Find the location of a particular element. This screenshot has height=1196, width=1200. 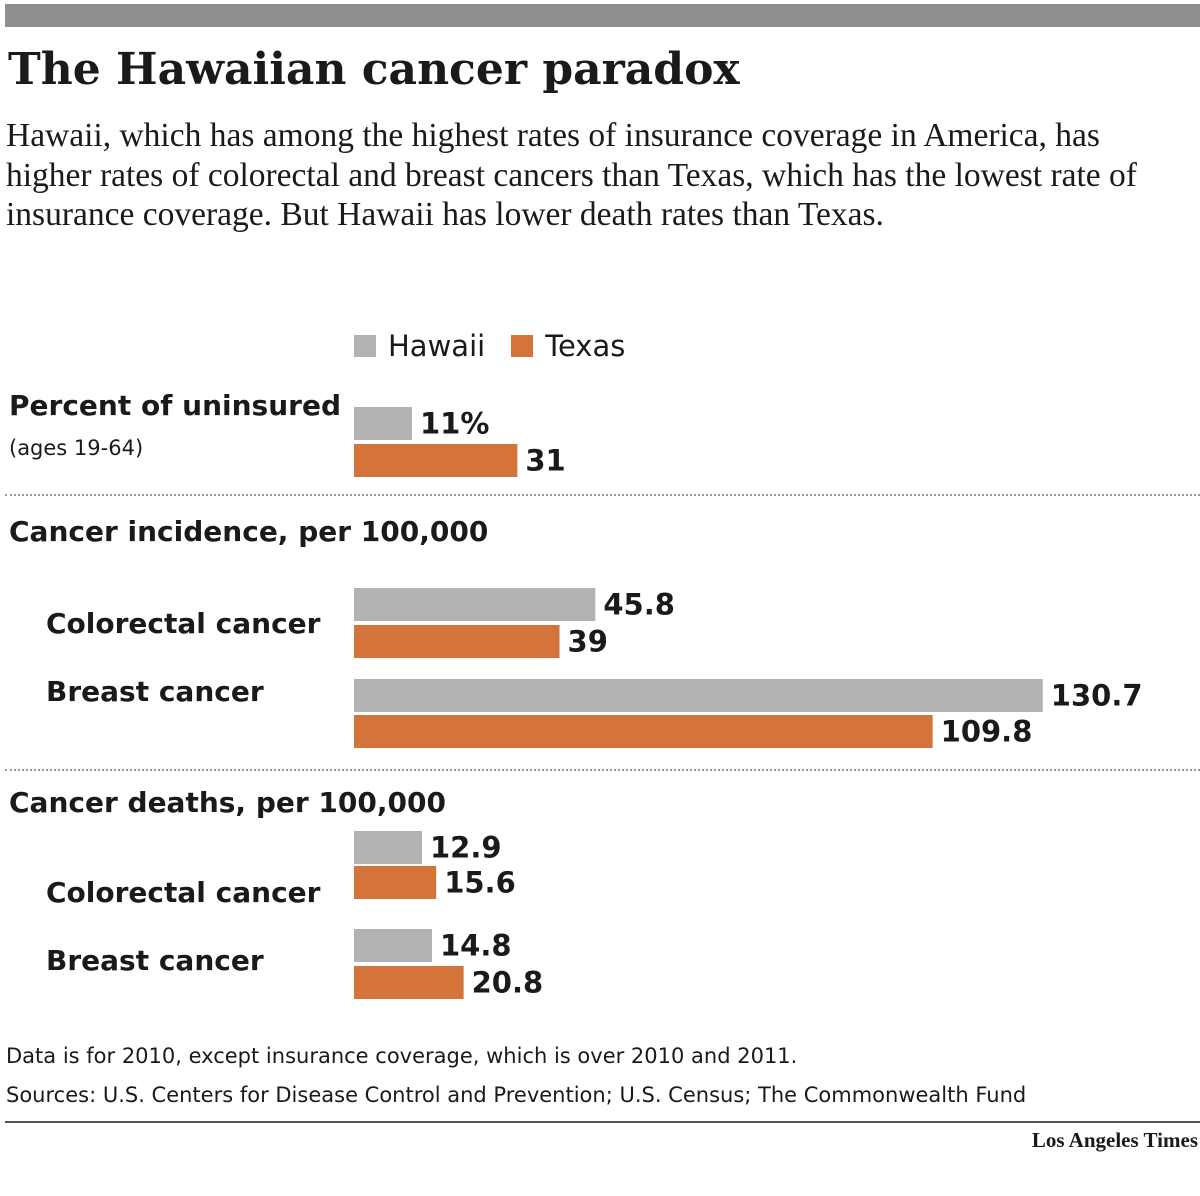

bar-cancer-incidence-per-100-000-breast-cancer-hawaii is located at coordinates (698, 695).